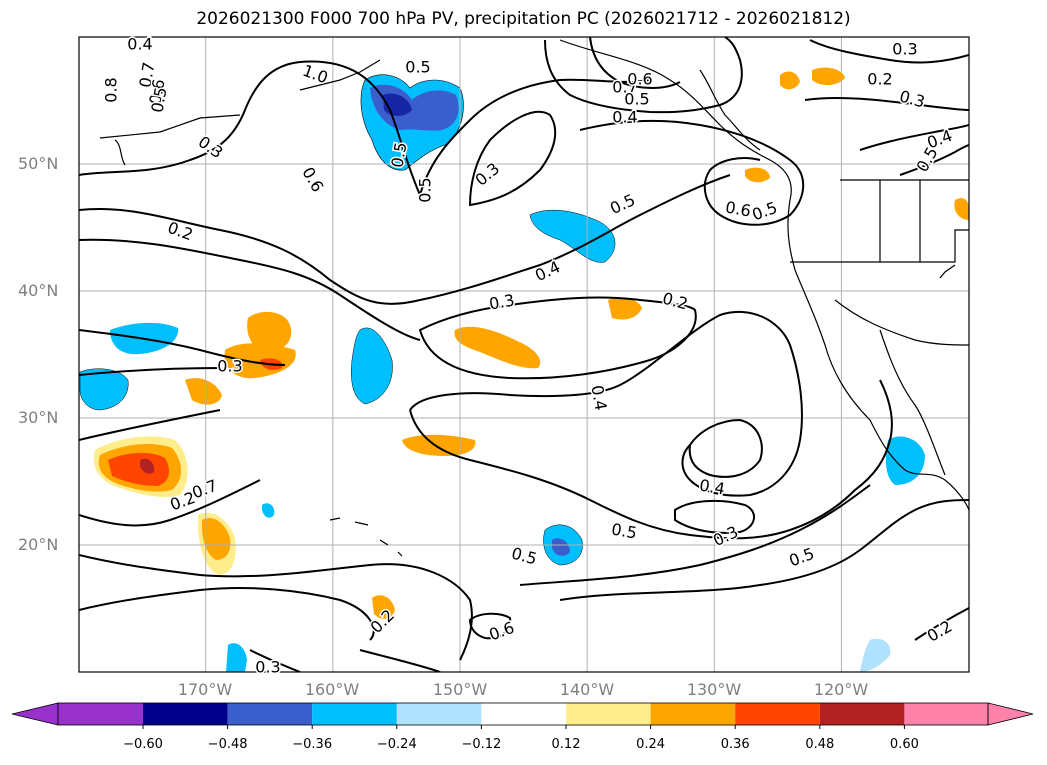  Describe the element at coordinates (38, 290) in the screenshot. I see `lat-label-40n: 40°N` at that location.